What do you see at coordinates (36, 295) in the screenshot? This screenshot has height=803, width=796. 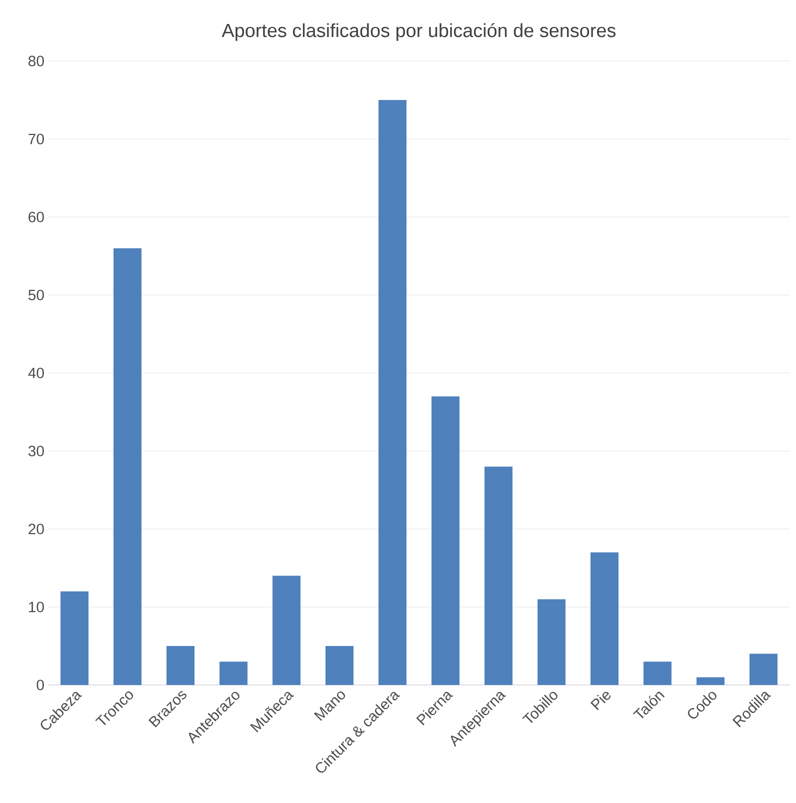 I see `y-tick-label: 50` at bounding box center [36, 295].